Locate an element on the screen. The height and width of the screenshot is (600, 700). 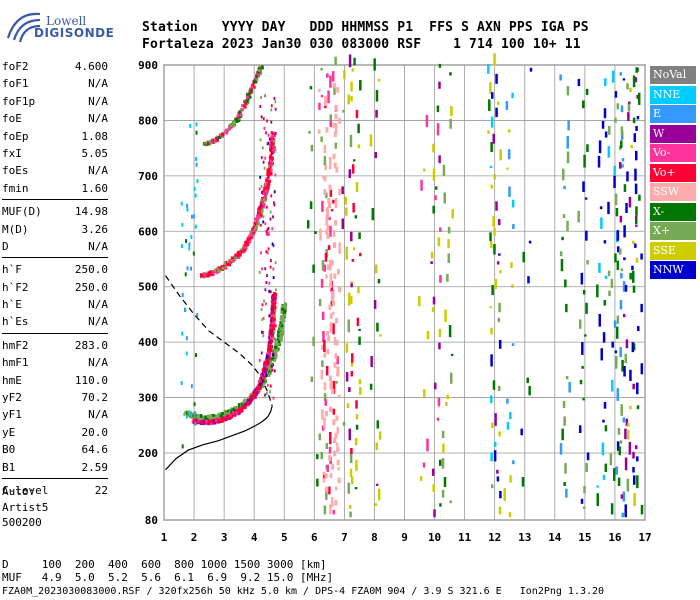
param-row: yF1 N/A is located at coordinates (55, 414).